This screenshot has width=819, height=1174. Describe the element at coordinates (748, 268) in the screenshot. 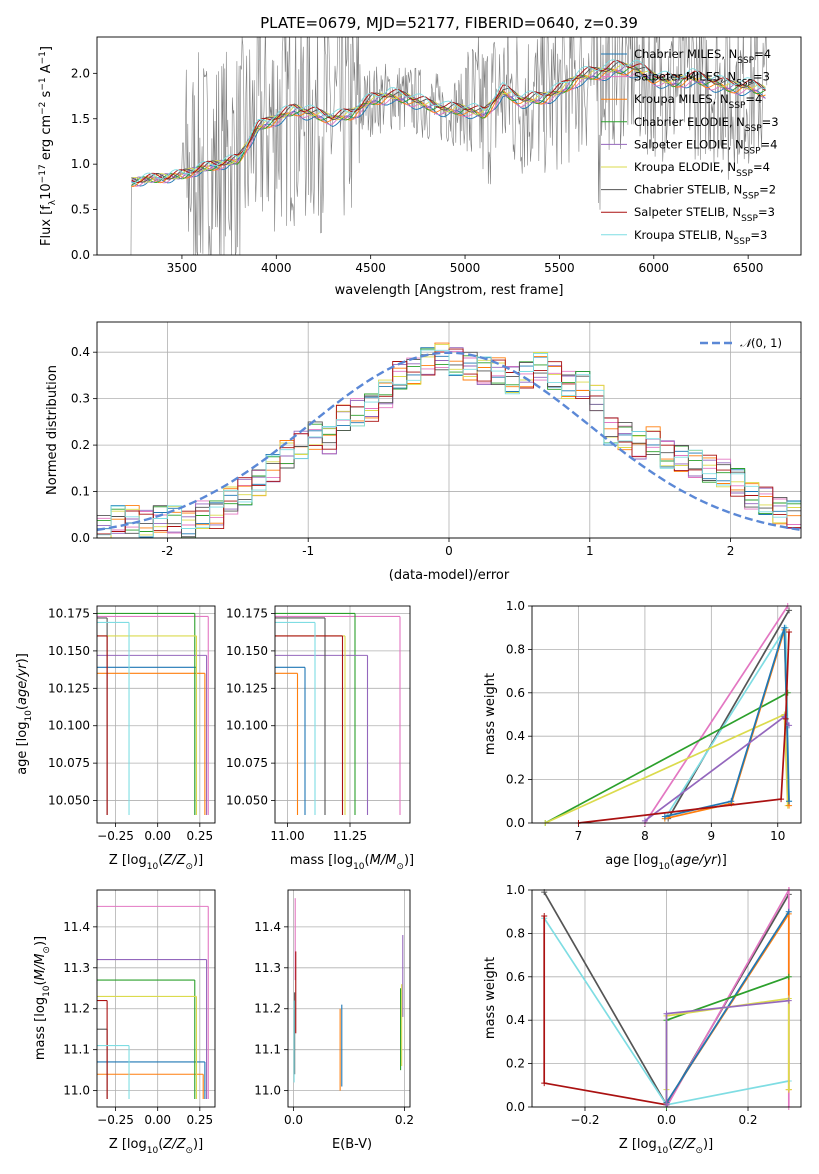

I see `x-tick-label: 6500` at that location.